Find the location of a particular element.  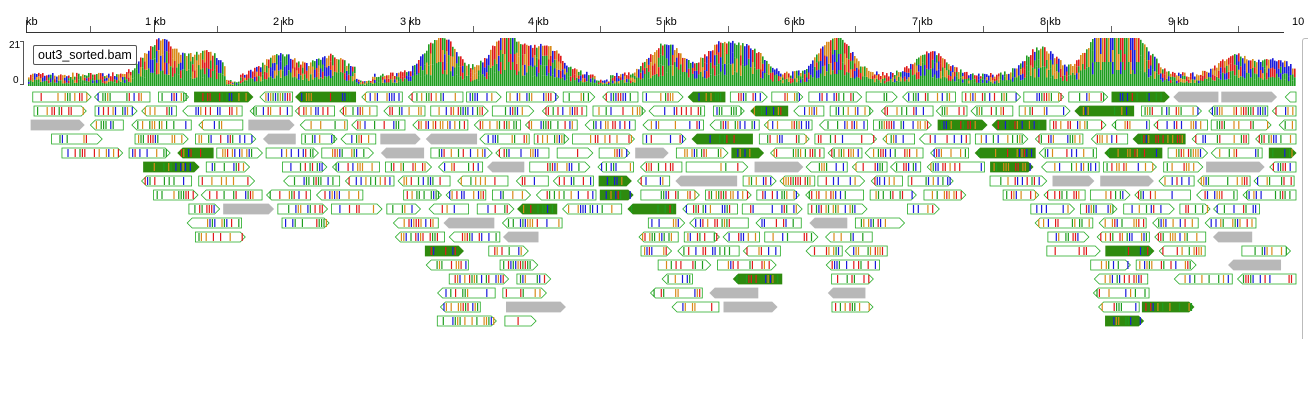

track-name-label: out3_sorted.bam is located at coordinates (85, 55).